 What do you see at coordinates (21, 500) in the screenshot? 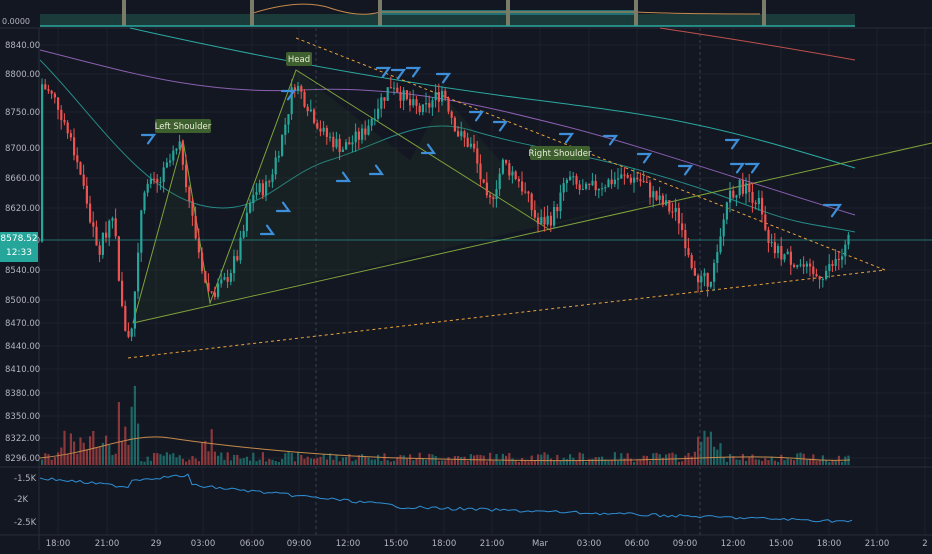
I see `oscillator-tick-label: -2K` at bounding box center [21, 500].